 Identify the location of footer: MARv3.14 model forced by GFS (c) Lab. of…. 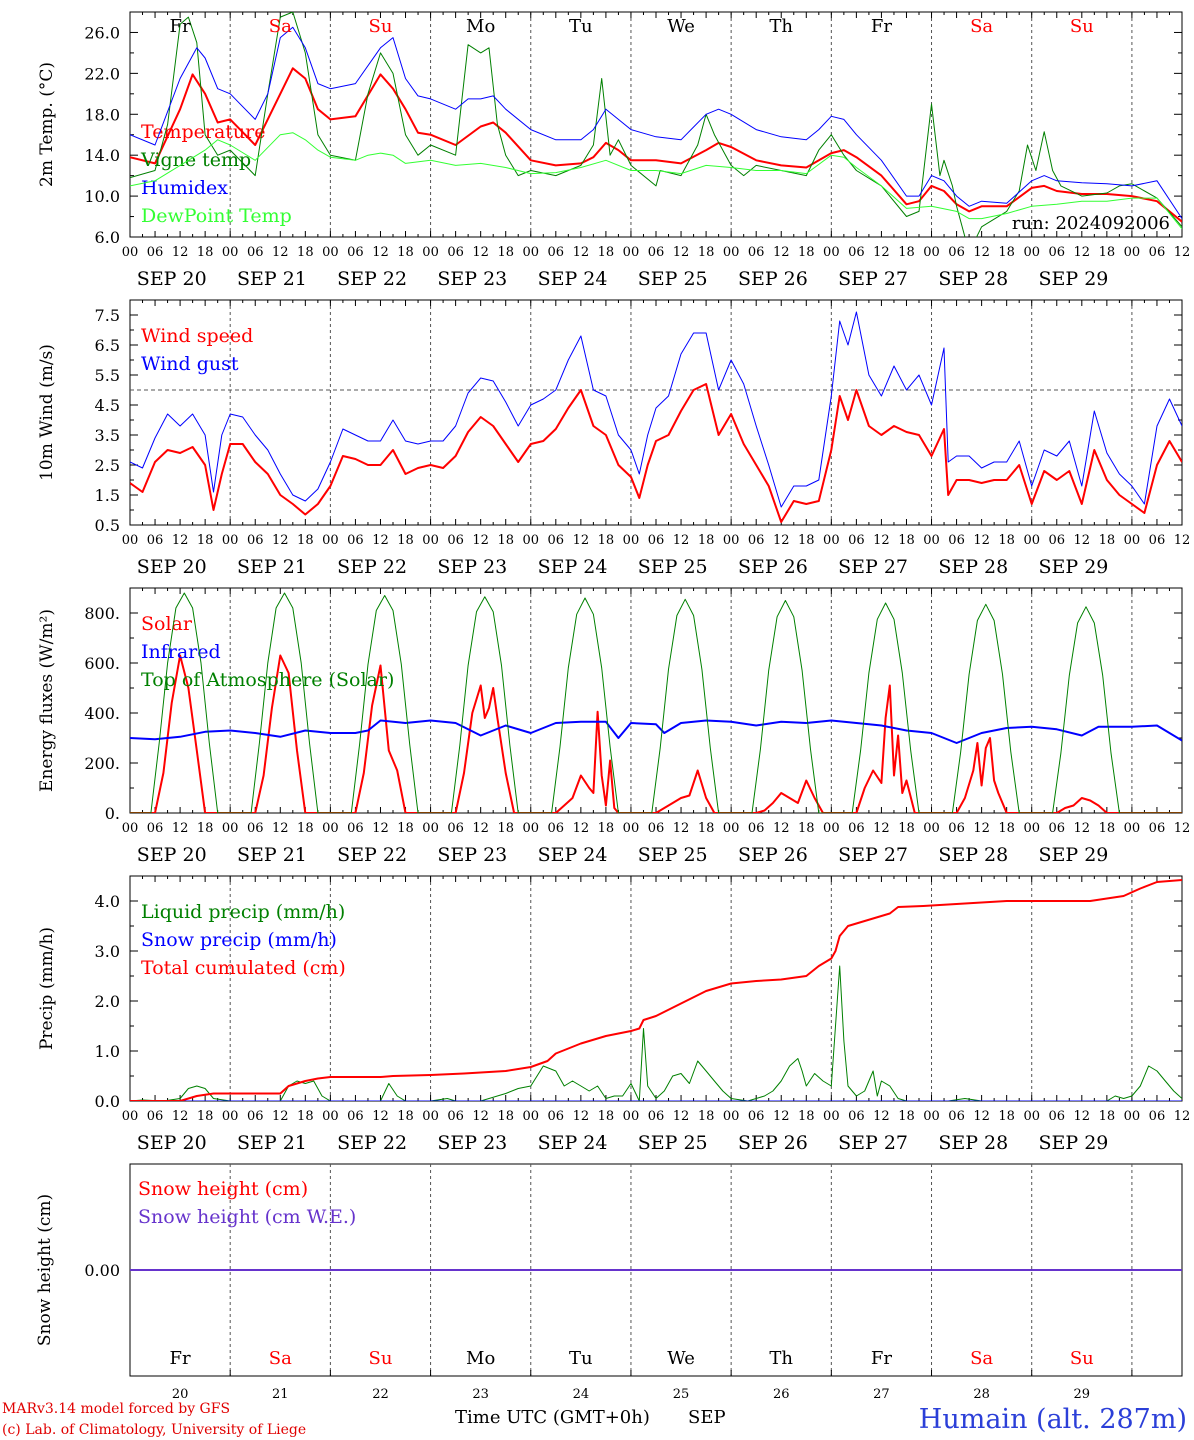
(594, 1419).